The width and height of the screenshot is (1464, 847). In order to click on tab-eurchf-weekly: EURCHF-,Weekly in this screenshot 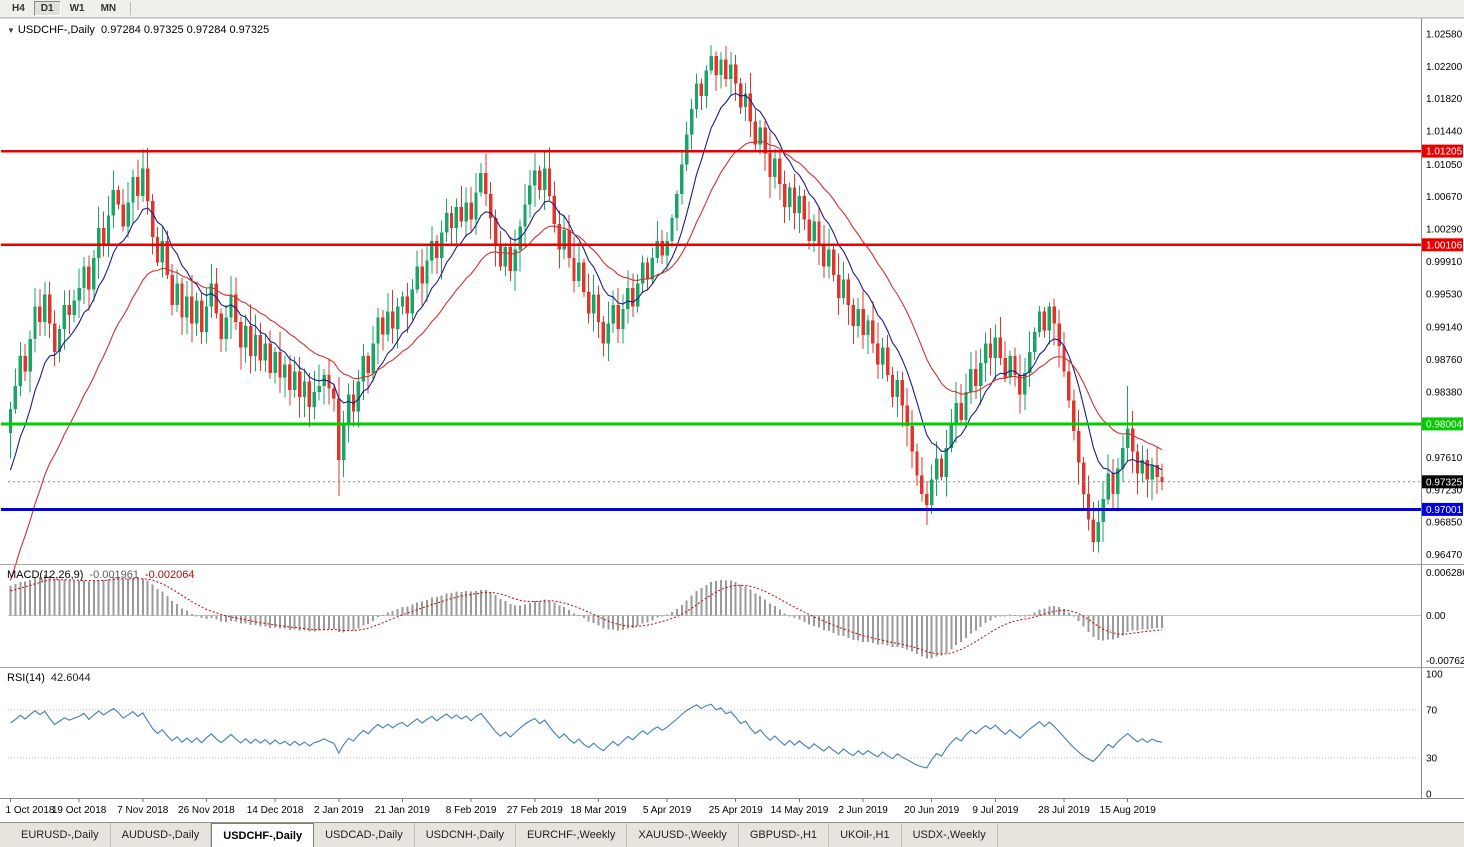, I will do `click(572, 835)`.